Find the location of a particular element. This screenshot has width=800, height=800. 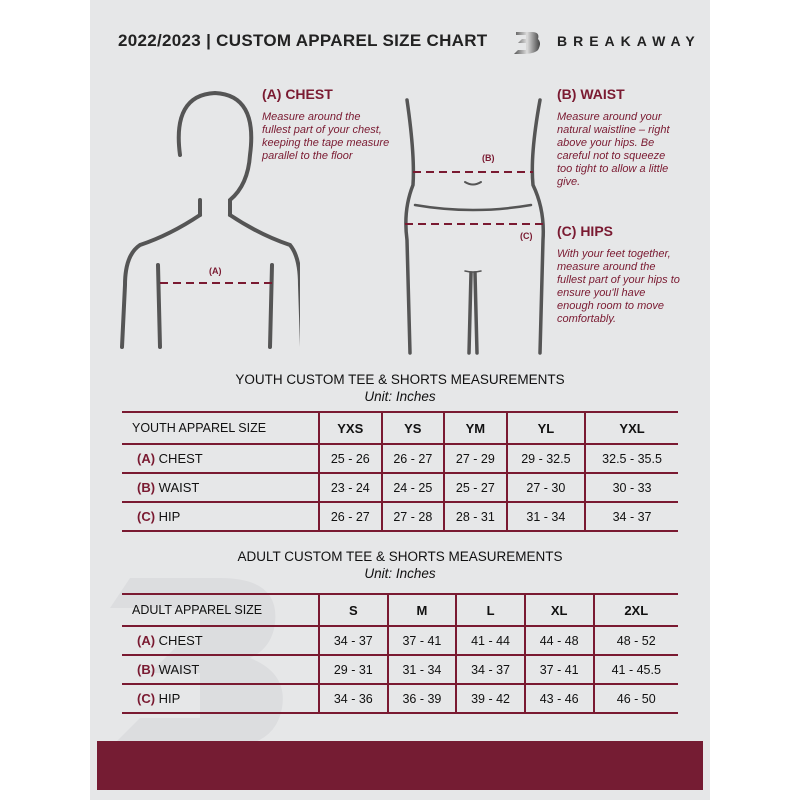

cell: 27 - 29 is located at coordinates (475, 458).